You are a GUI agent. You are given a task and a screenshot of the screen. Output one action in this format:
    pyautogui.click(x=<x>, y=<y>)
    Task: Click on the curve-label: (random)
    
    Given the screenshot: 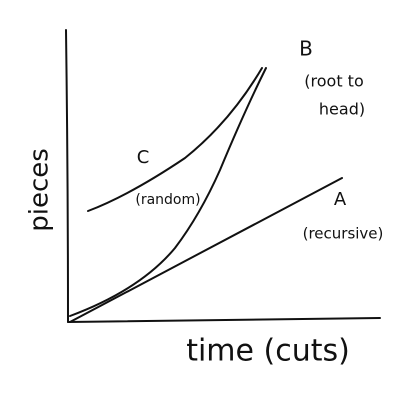 What is the action you would take?
    pyautogui.click(x=167, y=200)
    